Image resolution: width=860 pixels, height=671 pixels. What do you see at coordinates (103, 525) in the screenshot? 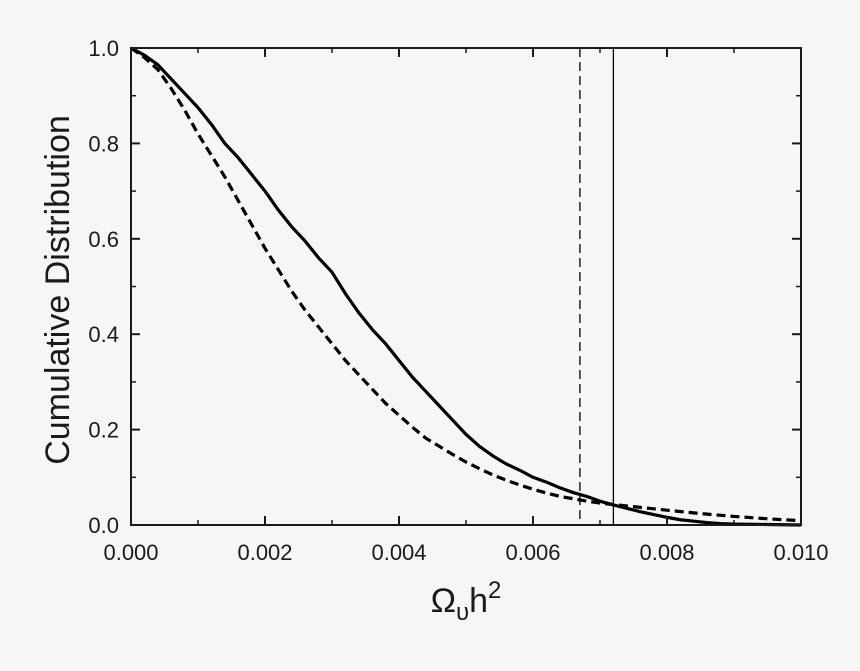
I see `y-tick-label: 0.0` at bounding box center [103, 525].